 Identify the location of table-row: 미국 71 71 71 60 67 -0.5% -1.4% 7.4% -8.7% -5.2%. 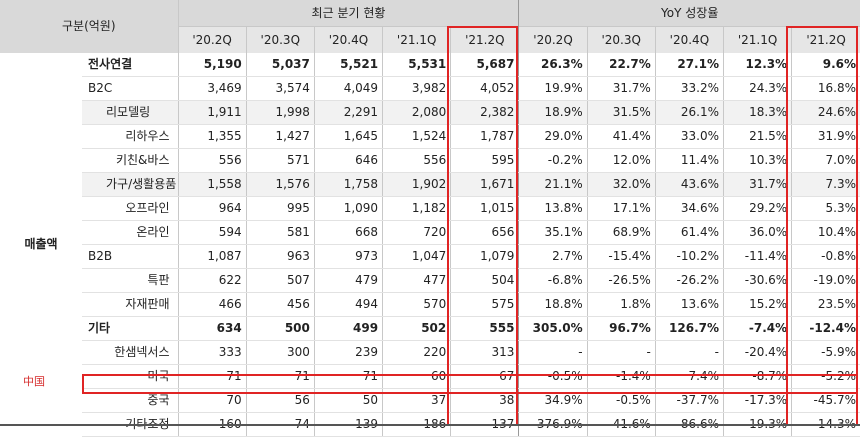
(430, 376).